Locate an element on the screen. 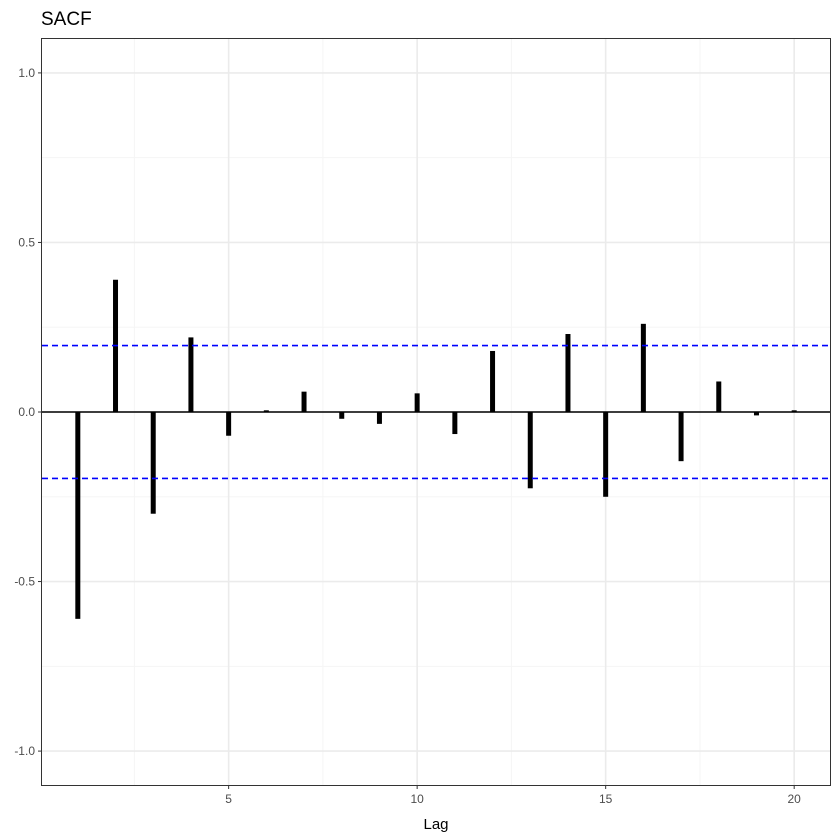  y-tick-label: -1.0 is located at coordinates (24, 751).